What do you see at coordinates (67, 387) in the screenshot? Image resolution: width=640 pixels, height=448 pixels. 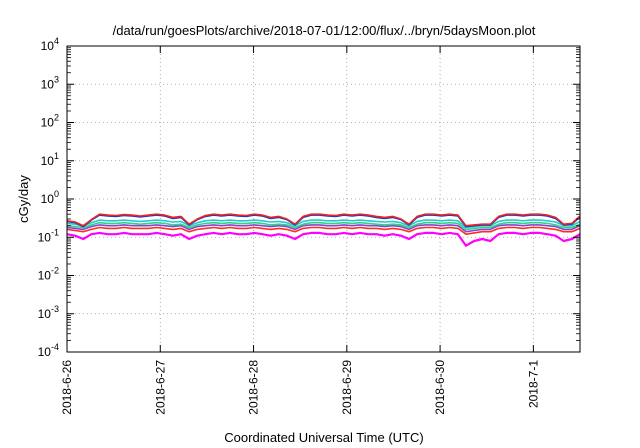 I see `x-tick-label: 2018-6-26` at bounding box center [67, 387].